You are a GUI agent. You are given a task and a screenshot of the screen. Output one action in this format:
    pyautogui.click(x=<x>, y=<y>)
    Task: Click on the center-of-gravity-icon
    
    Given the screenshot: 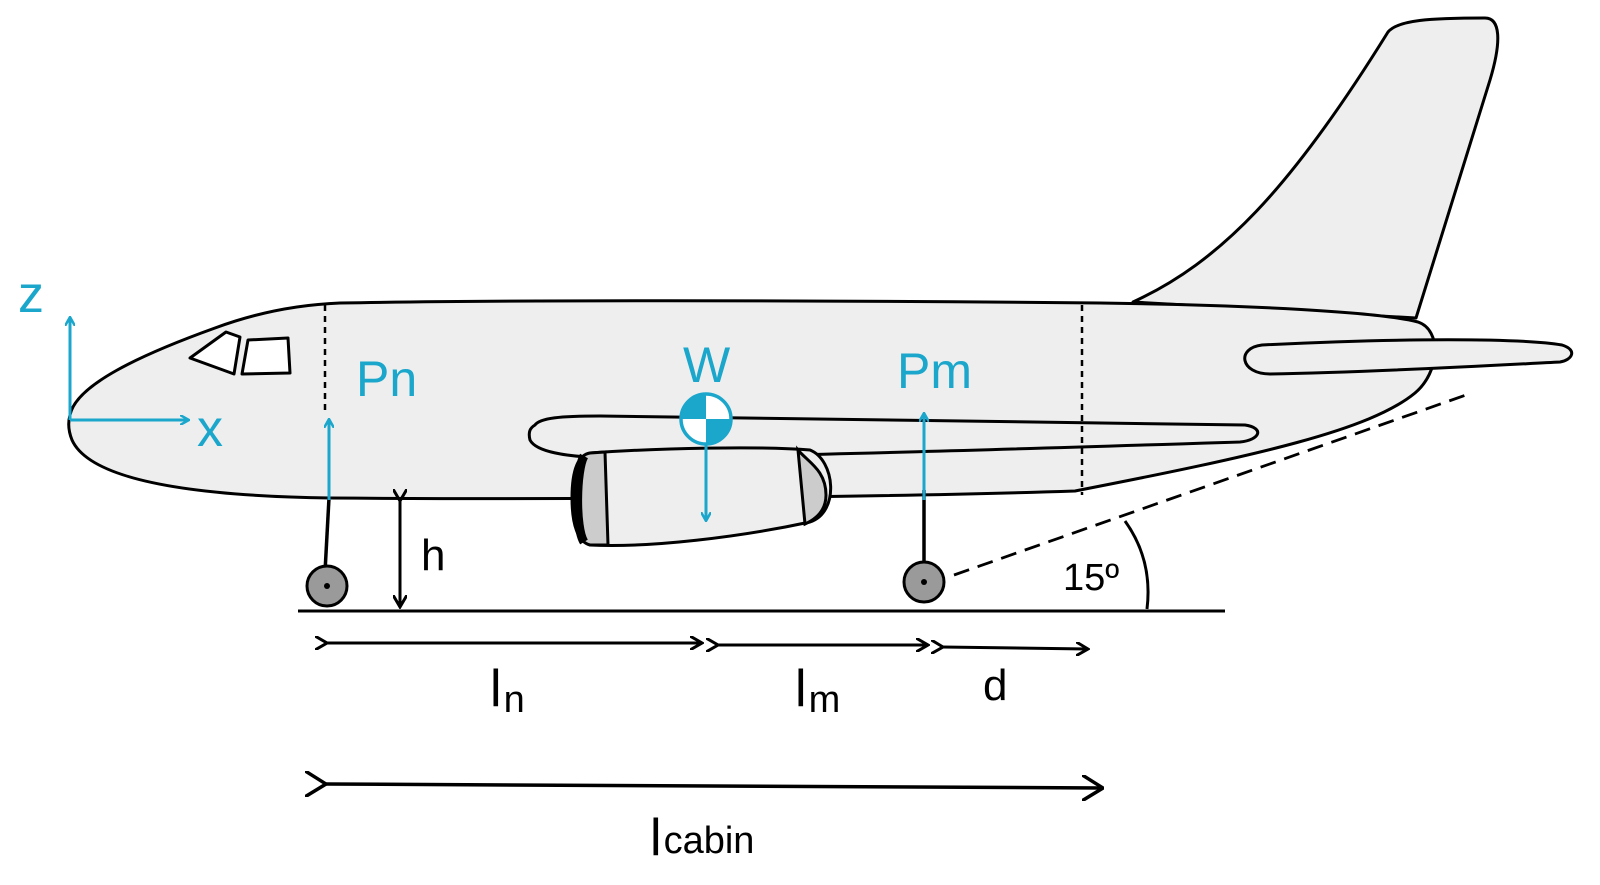 What is the action you would take?
    pyautogui.click(x=706, y=419)
    